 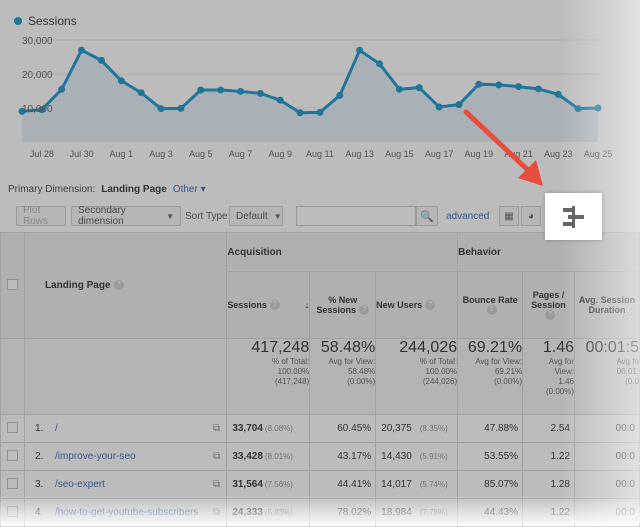 I want to click on x-tick-label: Aug 5, so click(x=201, y=154).